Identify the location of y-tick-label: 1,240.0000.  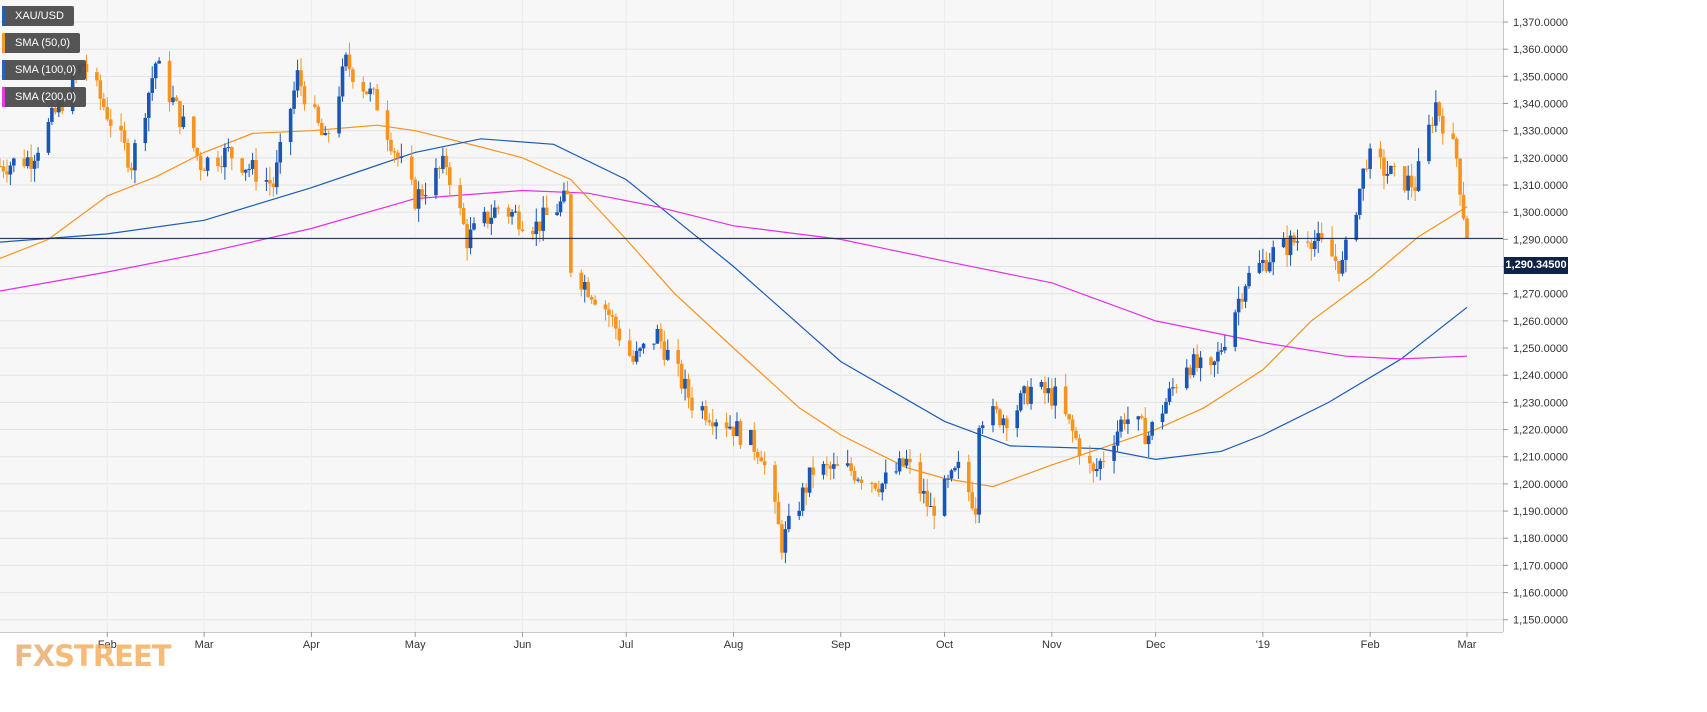
(1540, 376).